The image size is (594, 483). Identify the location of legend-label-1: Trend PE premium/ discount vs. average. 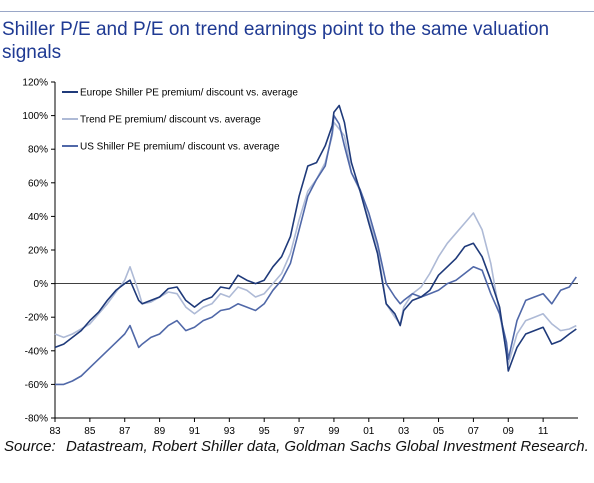
(170, 120).